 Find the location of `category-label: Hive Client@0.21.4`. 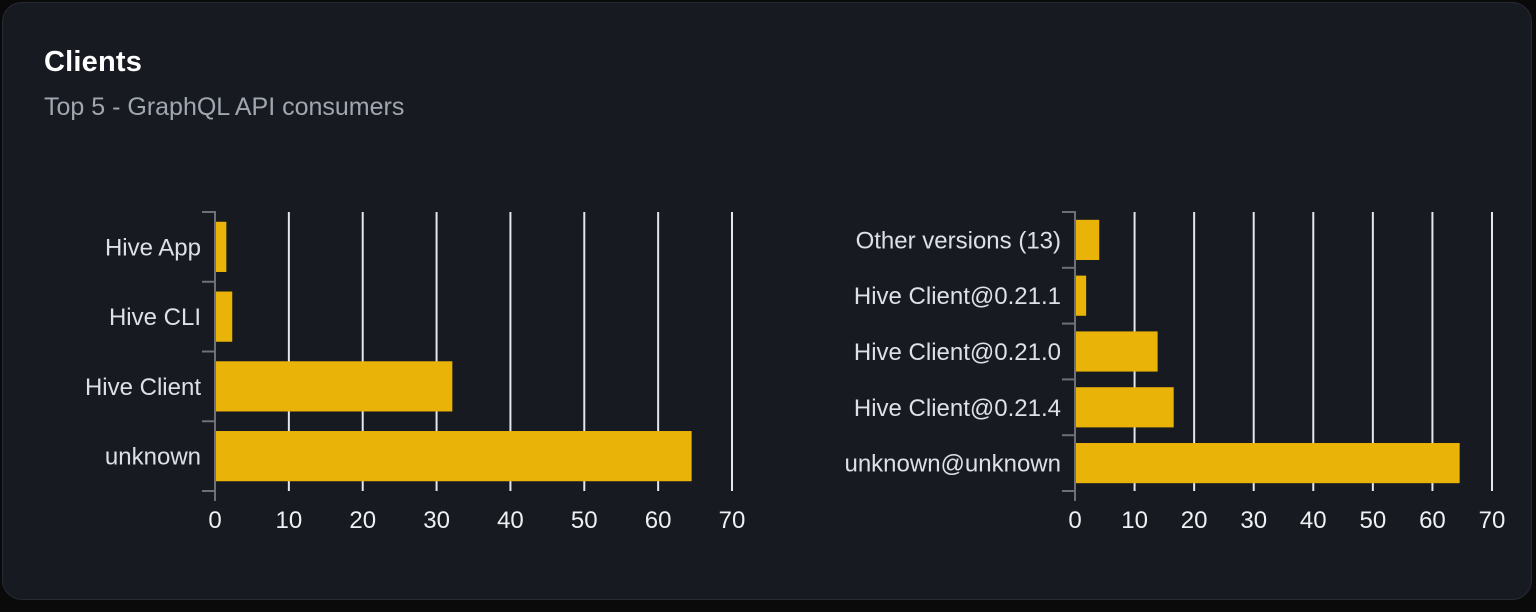

category-label: Hive Client@0.21.4 is located at coordinates (957, 408).